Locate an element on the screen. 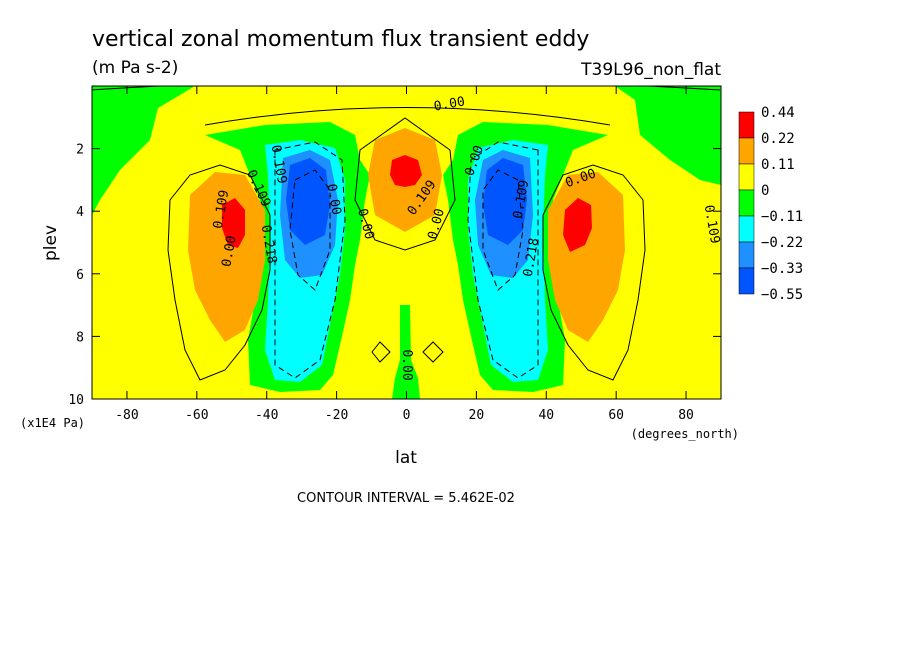 The height and width of the screenshot is (654, 904). legend-label: −0.33 is located at coordinates (782, 269).